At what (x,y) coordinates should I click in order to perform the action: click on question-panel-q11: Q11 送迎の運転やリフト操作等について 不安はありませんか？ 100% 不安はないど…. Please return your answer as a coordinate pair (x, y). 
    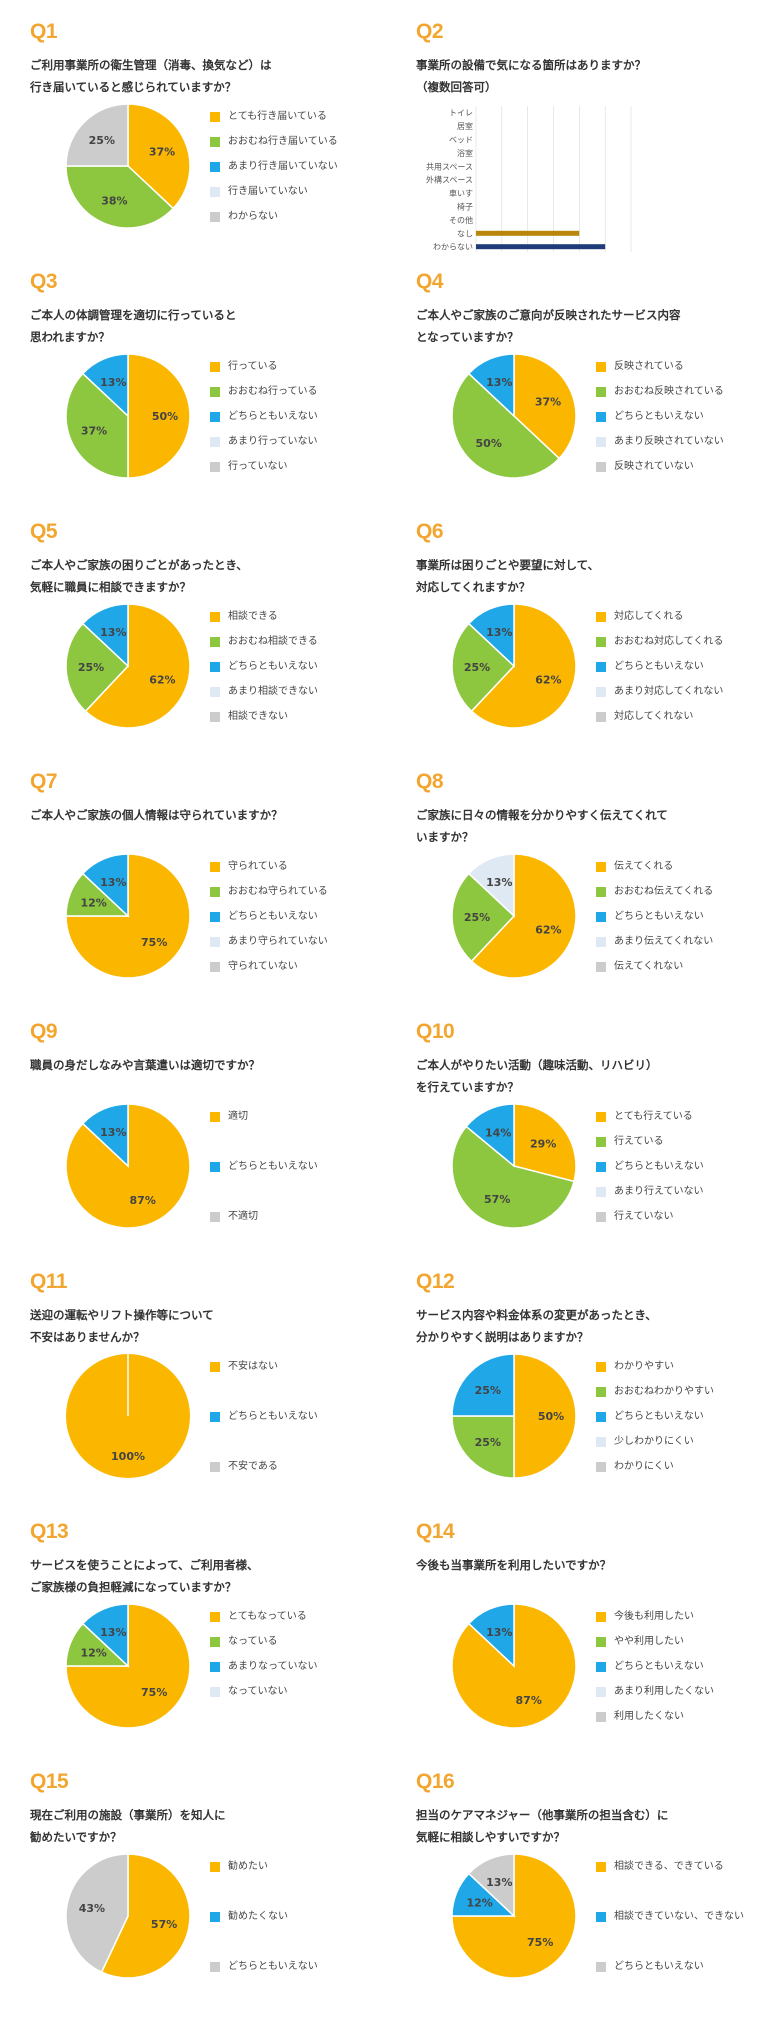
    Looking at the image, I should click on (193, 1377).